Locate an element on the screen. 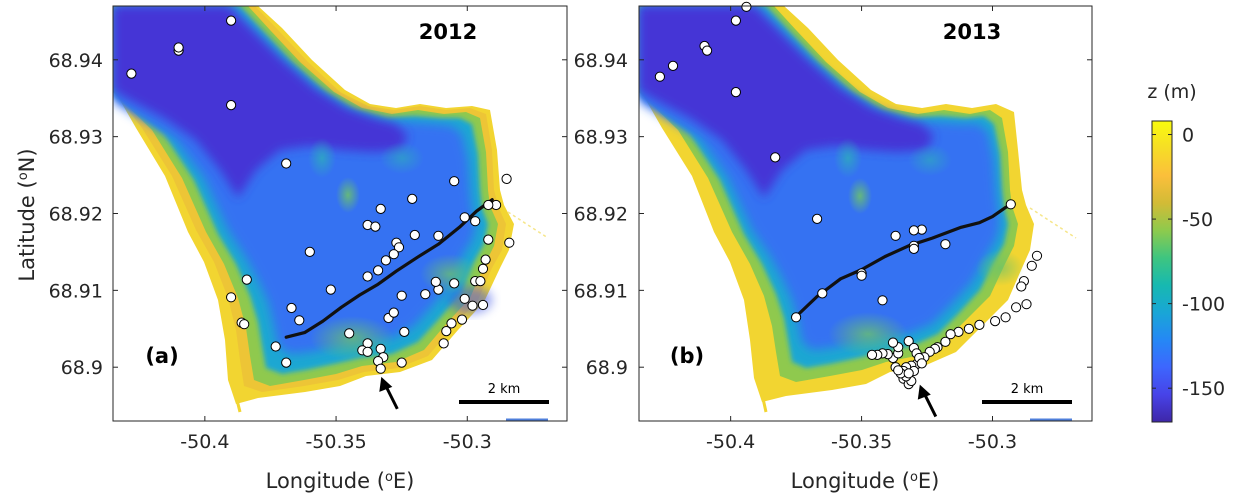  y-tick-label: 68.91 is located at coordinates (601, 291).